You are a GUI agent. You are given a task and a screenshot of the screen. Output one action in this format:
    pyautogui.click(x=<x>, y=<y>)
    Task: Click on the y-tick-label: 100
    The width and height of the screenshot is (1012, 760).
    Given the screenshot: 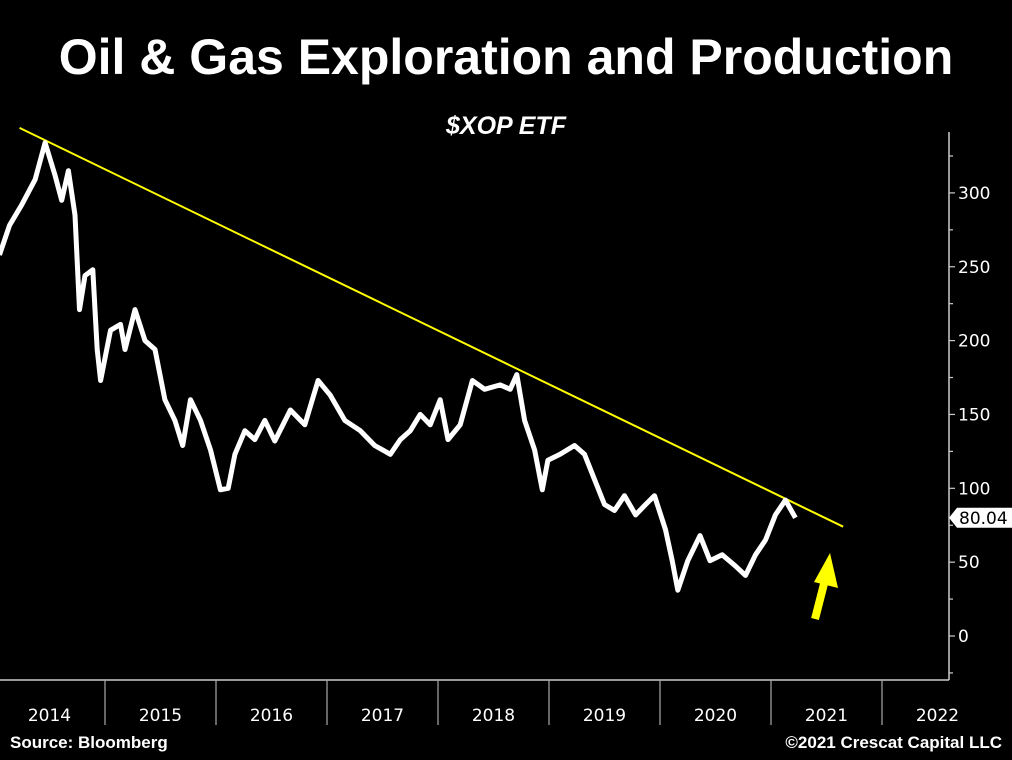 What is the action you would take?
    pyautogui.click(x=974, y=489)
    